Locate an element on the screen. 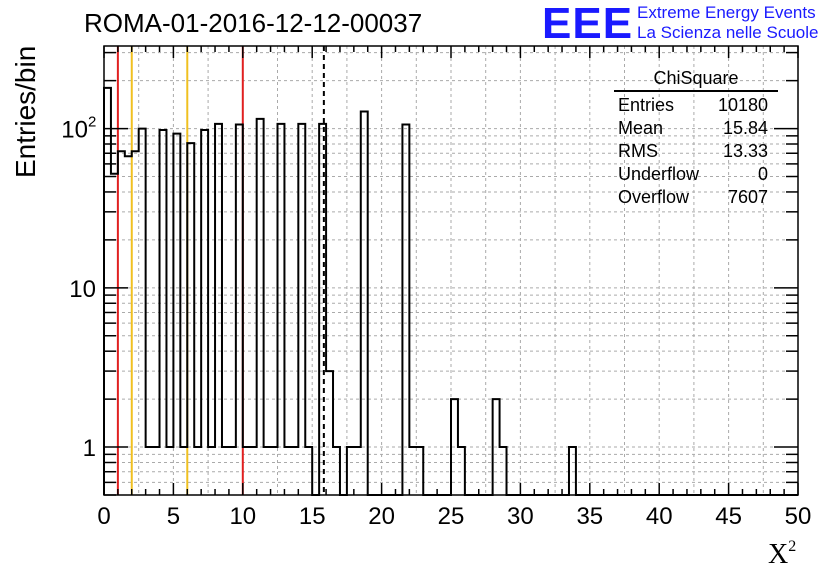 This screenshot has height=572, width=836. x-tick-label: 40 is located at coordinates (659, 516).